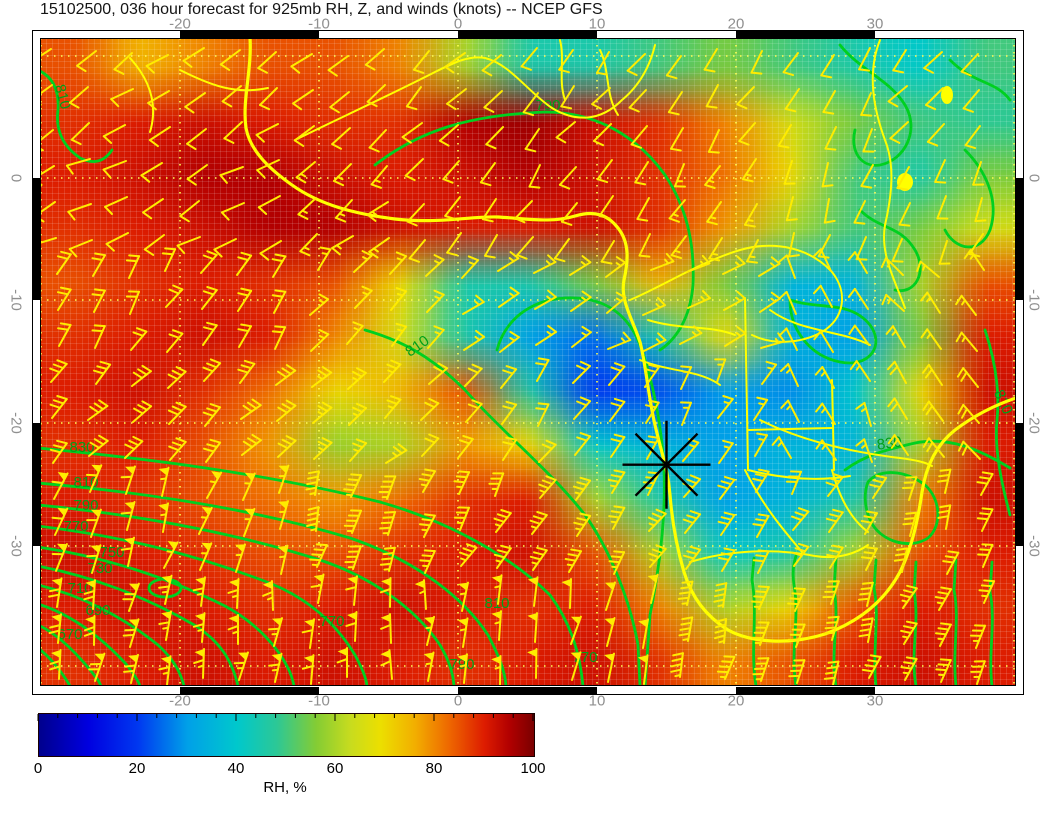 This screenshot has height=816, width=1056. What do you see at coordinates (236, 768) in the screenshot?
I see `colorbar-tick-label: 40` at bounding box center [236, 768].